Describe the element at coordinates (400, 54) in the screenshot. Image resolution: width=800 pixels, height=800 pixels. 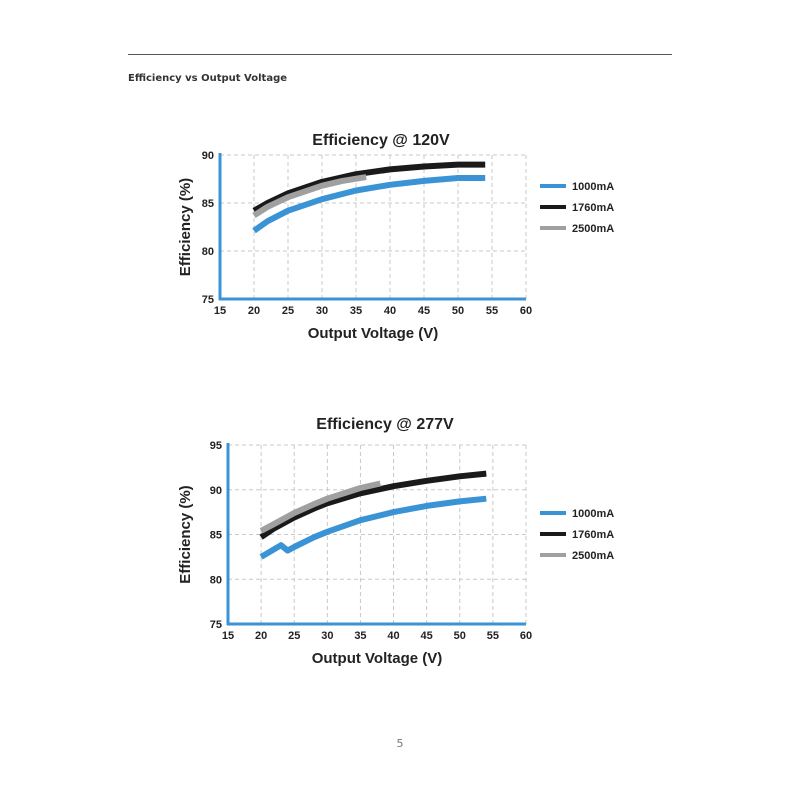
I see `header-rule` at that location.